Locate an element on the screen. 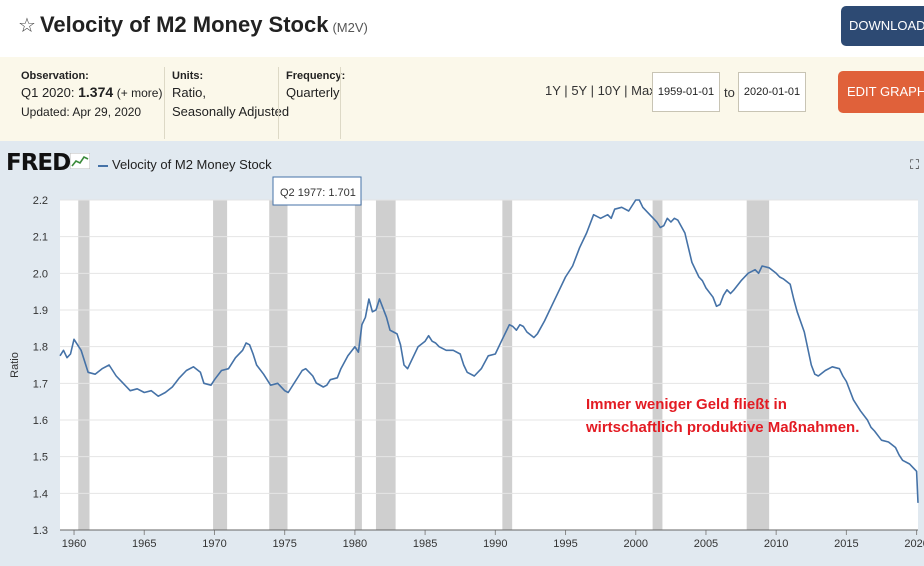 The image size is (924, 566). x-tick-label: 1985 is located at coordinates (425, 544).